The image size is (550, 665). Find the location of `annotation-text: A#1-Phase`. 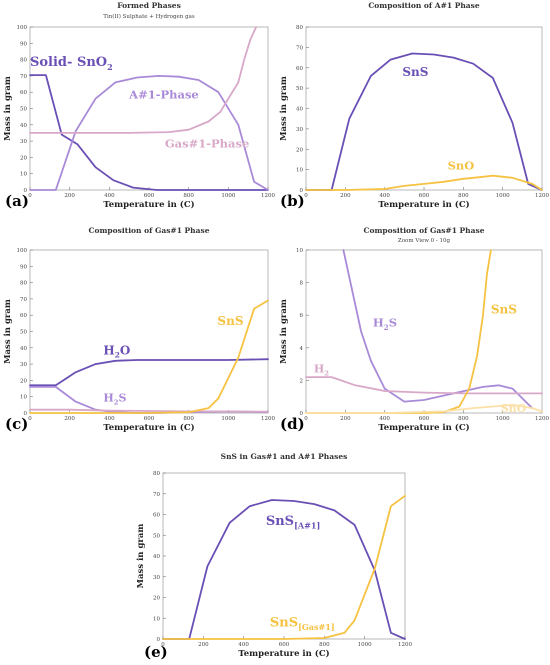

annotation-text: A#1-Phase is located at coordinates (163, 95).